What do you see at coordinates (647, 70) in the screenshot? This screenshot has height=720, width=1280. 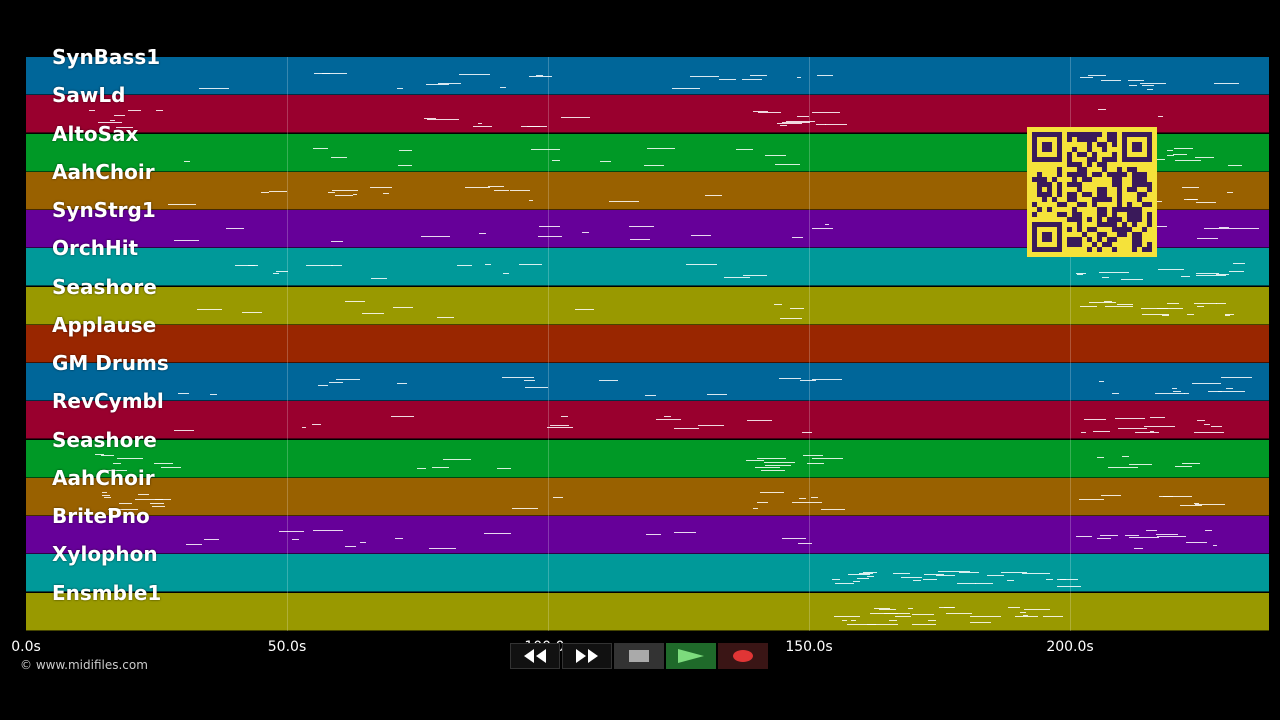 I see `track-row: SynBass1` at bounding box center [647, 70].